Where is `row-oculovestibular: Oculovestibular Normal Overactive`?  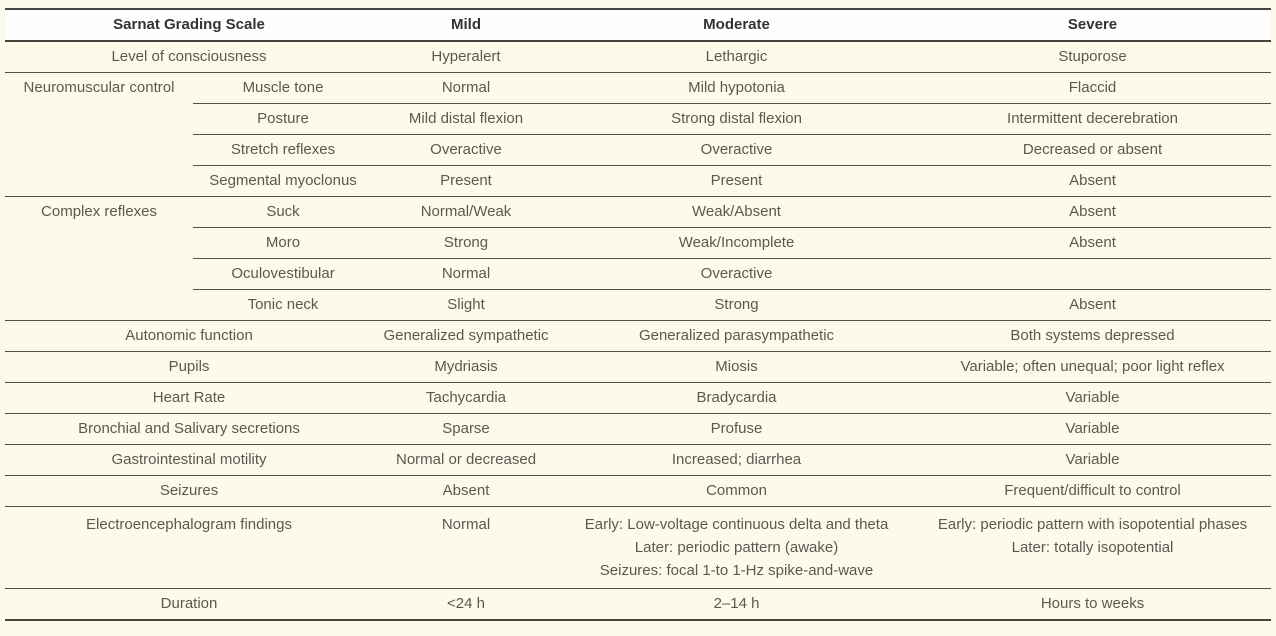
row-oculovestibular: Oculovestibular Normal Overactive is located at coordinates (638, 274).